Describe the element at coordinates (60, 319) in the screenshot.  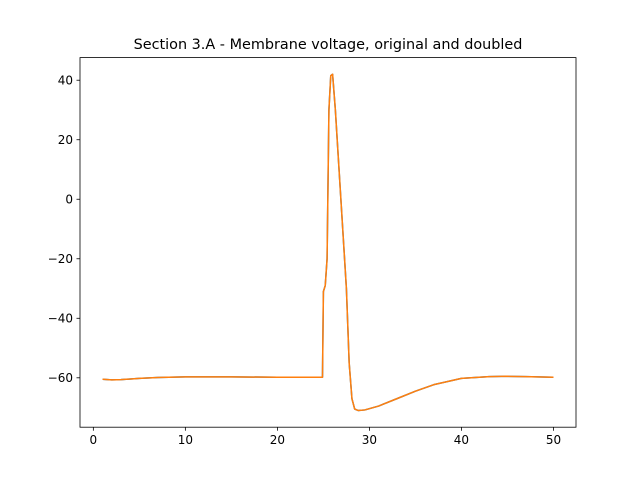
I see `y-tick-label: −40` at that location.